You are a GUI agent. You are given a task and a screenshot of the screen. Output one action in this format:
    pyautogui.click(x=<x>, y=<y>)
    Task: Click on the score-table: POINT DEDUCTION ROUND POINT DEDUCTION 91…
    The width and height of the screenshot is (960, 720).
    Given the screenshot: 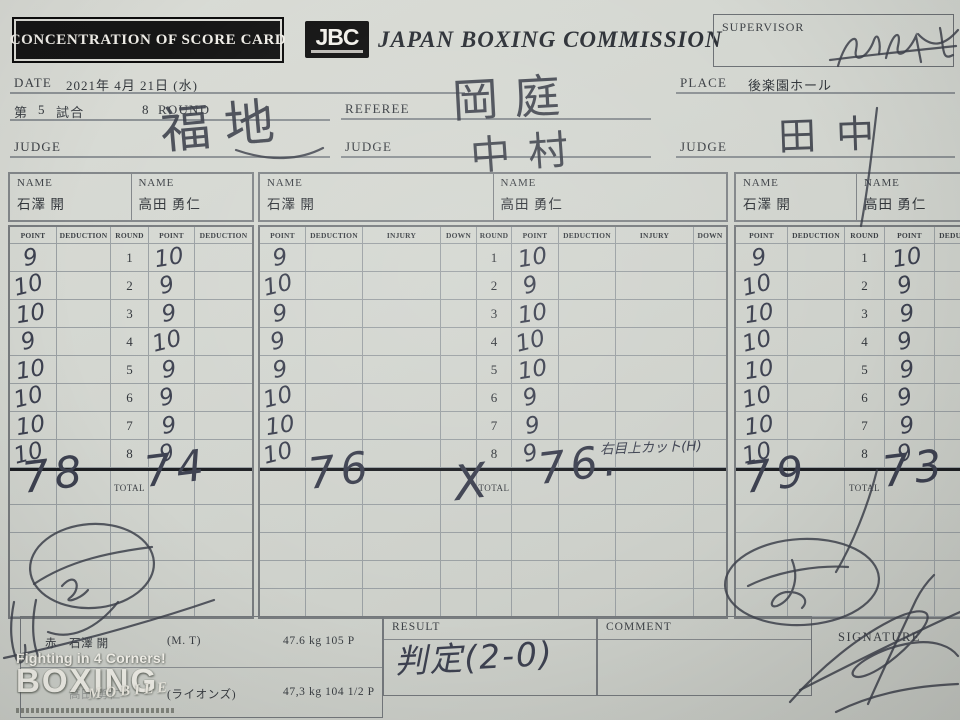 What is the action you would take?
    pyautogui.click(x=847, y=422)
    